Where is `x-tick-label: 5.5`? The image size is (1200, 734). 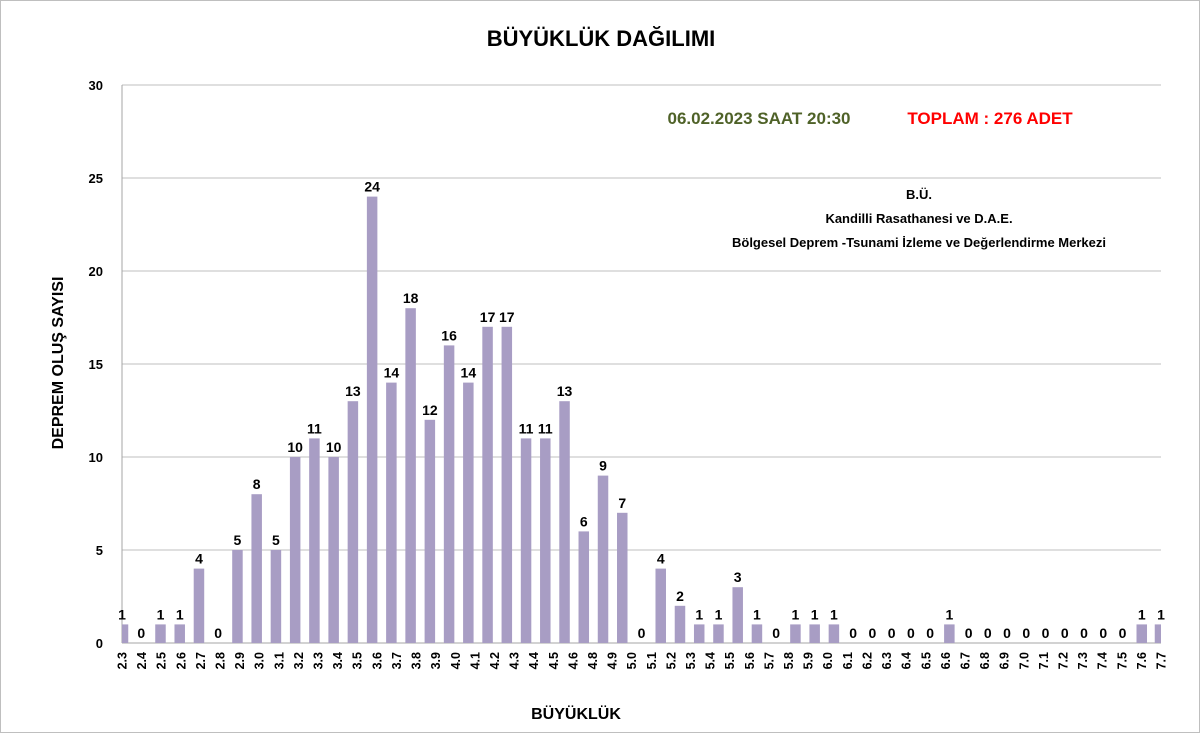
x-tick-label: 5.5 is located at coordinates (730, 660).